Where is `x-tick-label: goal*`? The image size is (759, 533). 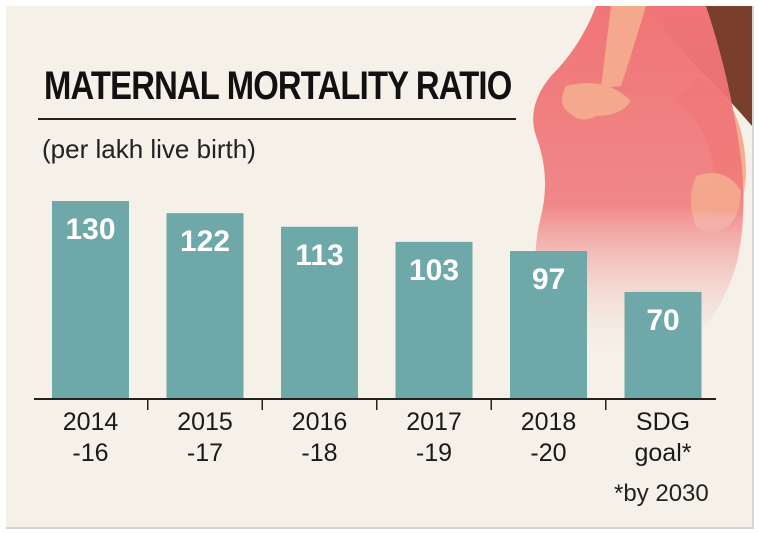 x-tick-label: goal* is located at coordinates (663, 453).